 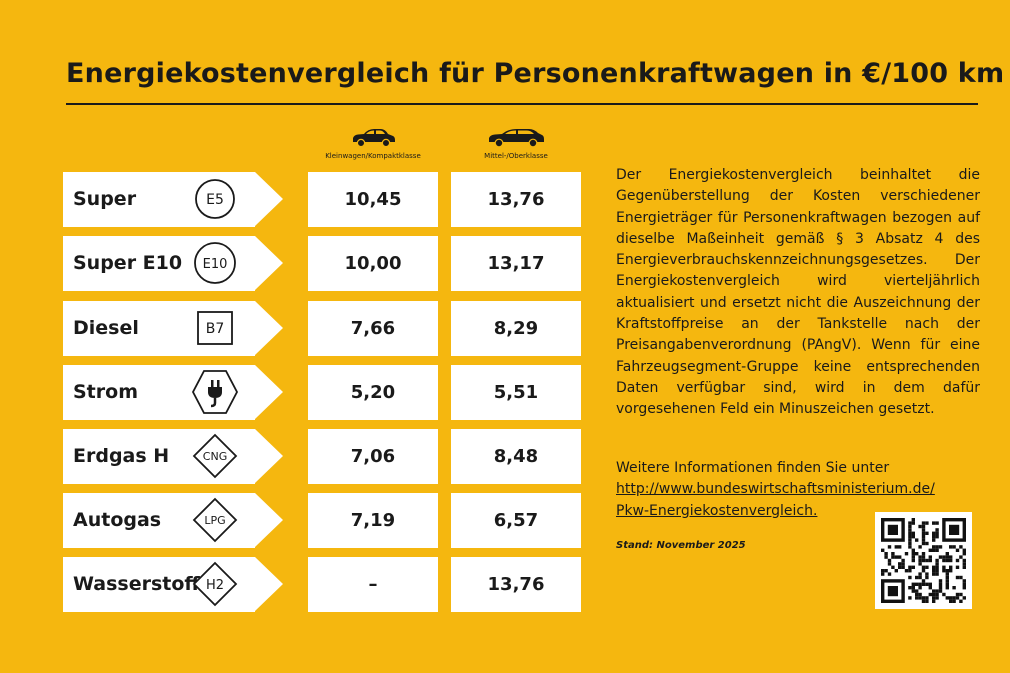 I want to click on value-large: 8,48, so click(x=516, y=456).